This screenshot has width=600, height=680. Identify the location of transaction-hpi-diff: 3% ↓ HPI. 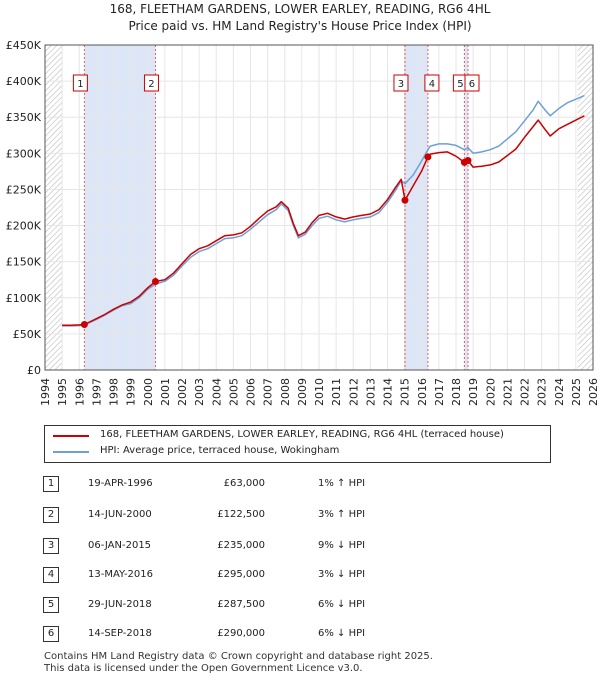
(342, 574).